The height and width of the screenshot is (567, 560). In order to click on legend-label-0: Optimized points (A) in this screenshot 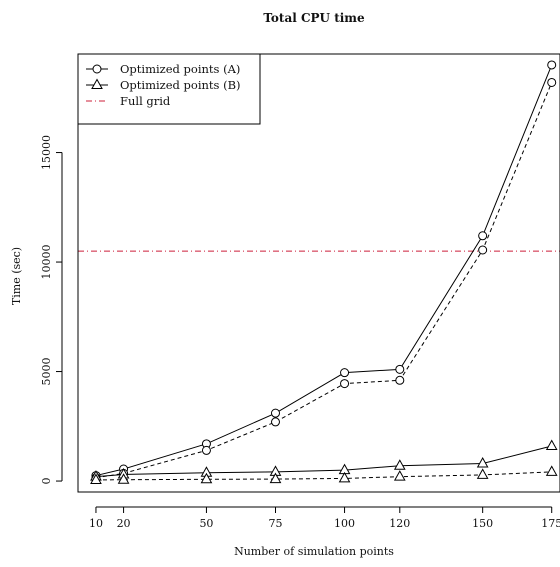, I will do `click(180, 69)`.